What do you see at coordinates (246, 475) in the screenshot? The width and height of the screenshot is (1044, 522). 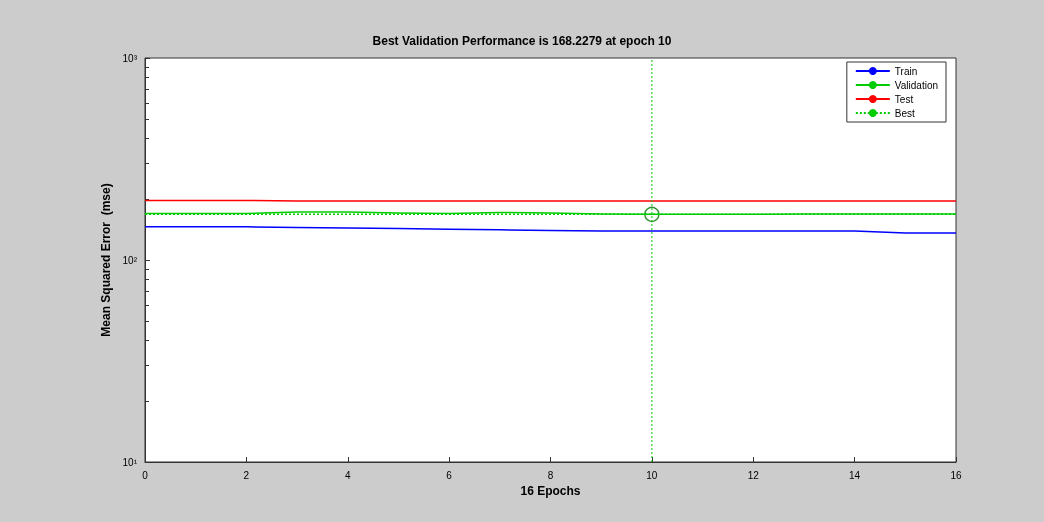 I see `x-tick-label: 2` at bounding box center [246, 475].